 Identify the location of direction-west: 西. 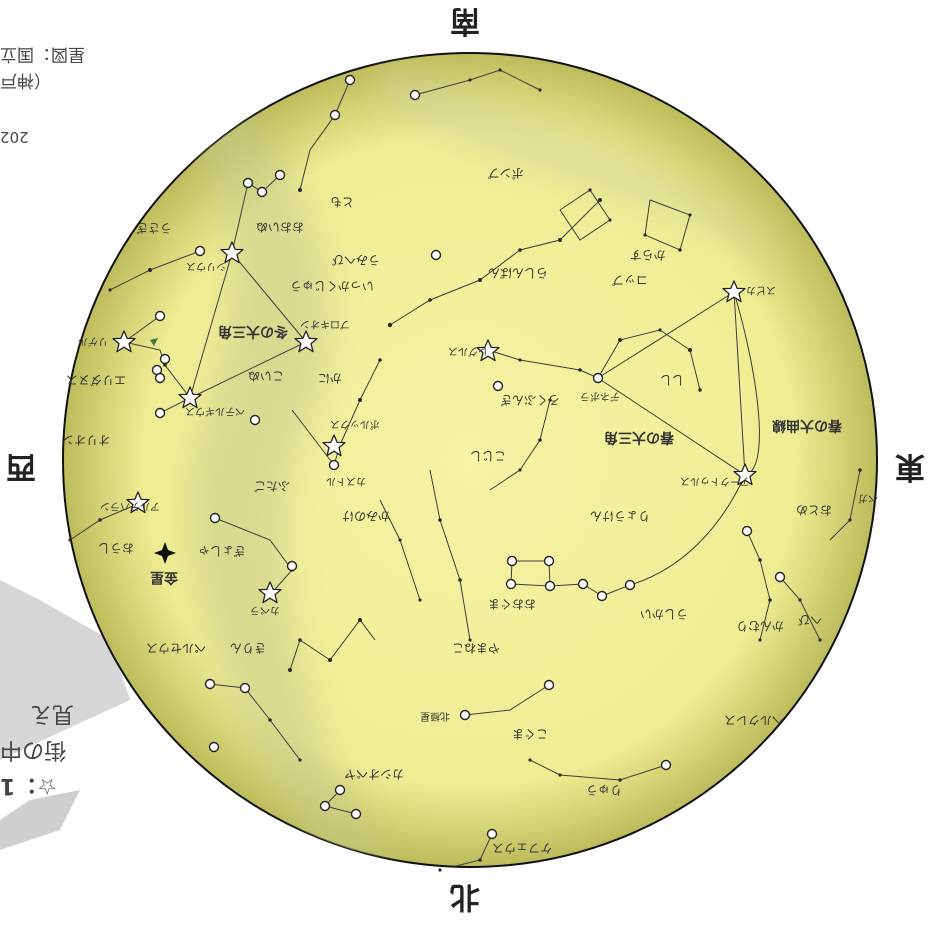
(21, 466).